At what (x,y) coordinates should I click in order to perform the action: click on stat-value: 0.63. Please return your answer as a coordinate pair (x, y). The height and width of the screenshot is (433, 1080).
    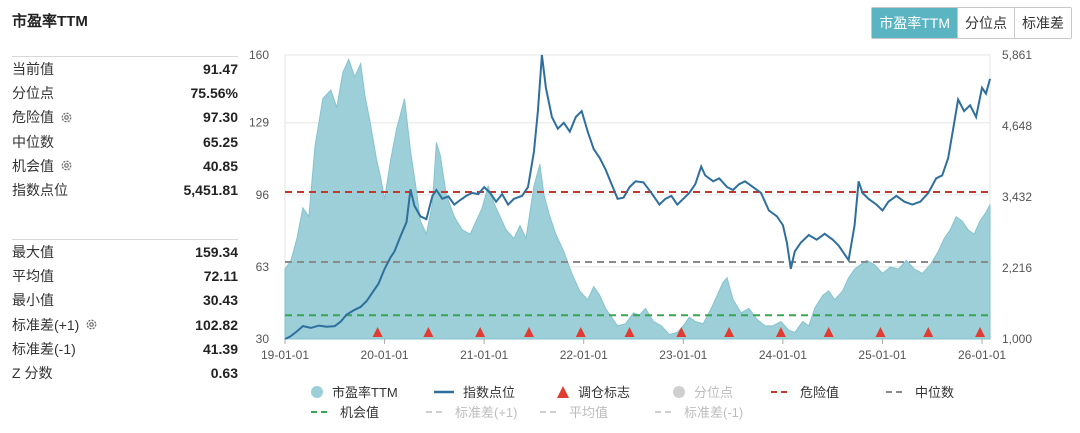
    Looking at the image, I should click on (224, 373).